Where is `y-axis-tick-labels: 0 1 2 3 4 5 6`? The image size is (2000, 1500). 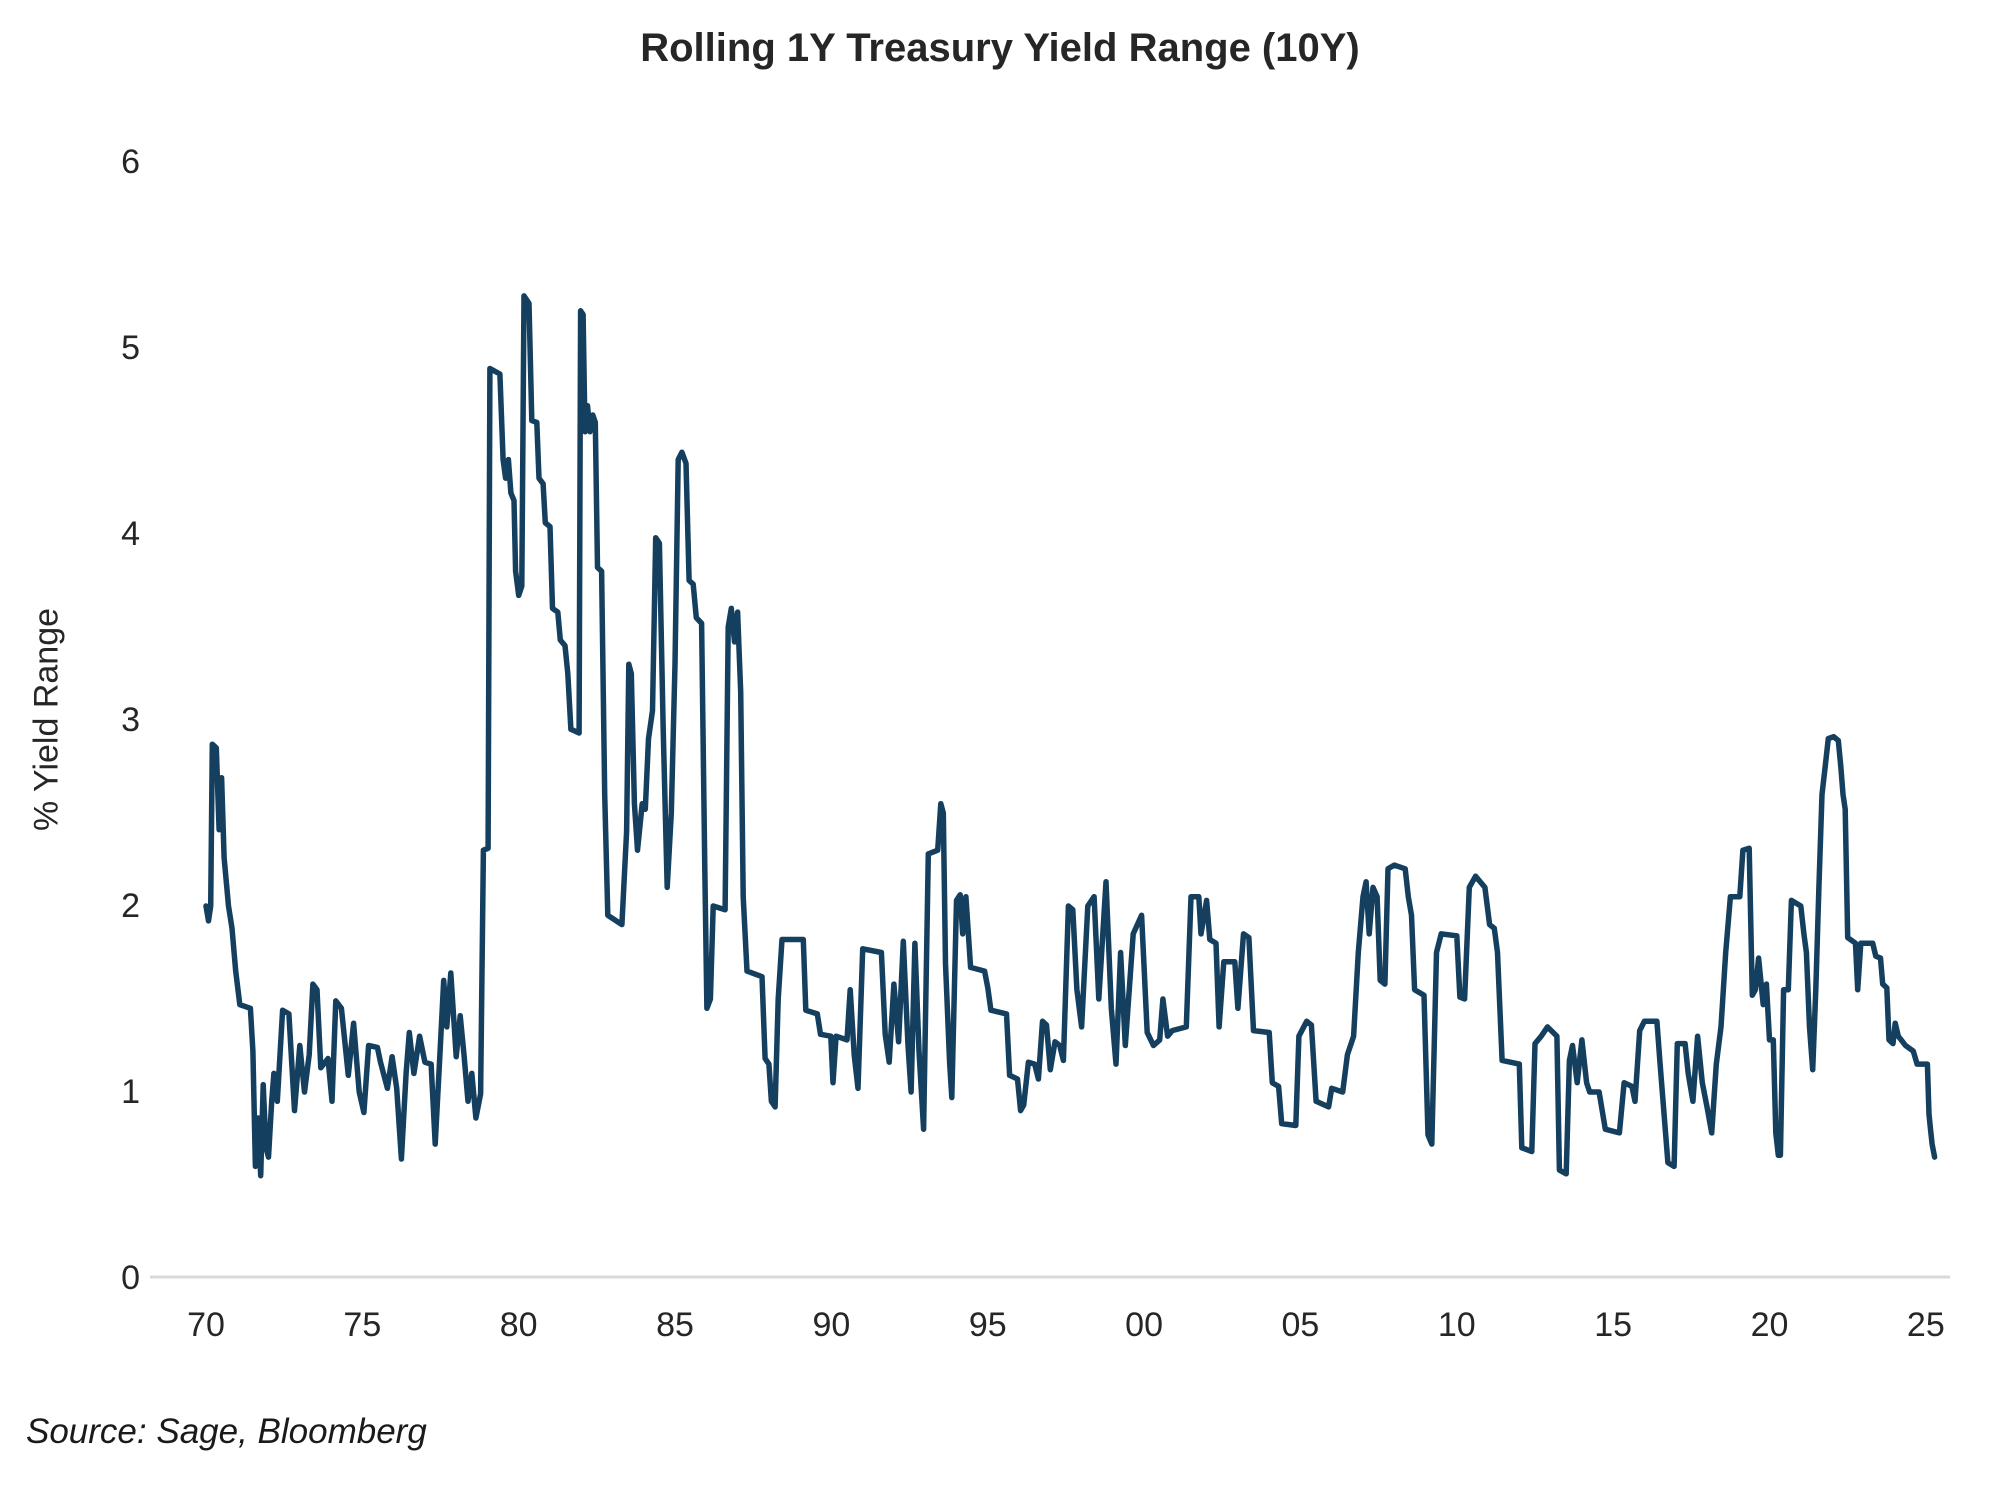 y-axis-tick-labels: 0 1 2 3 4 5 6 is located at coordinates (80, 750).